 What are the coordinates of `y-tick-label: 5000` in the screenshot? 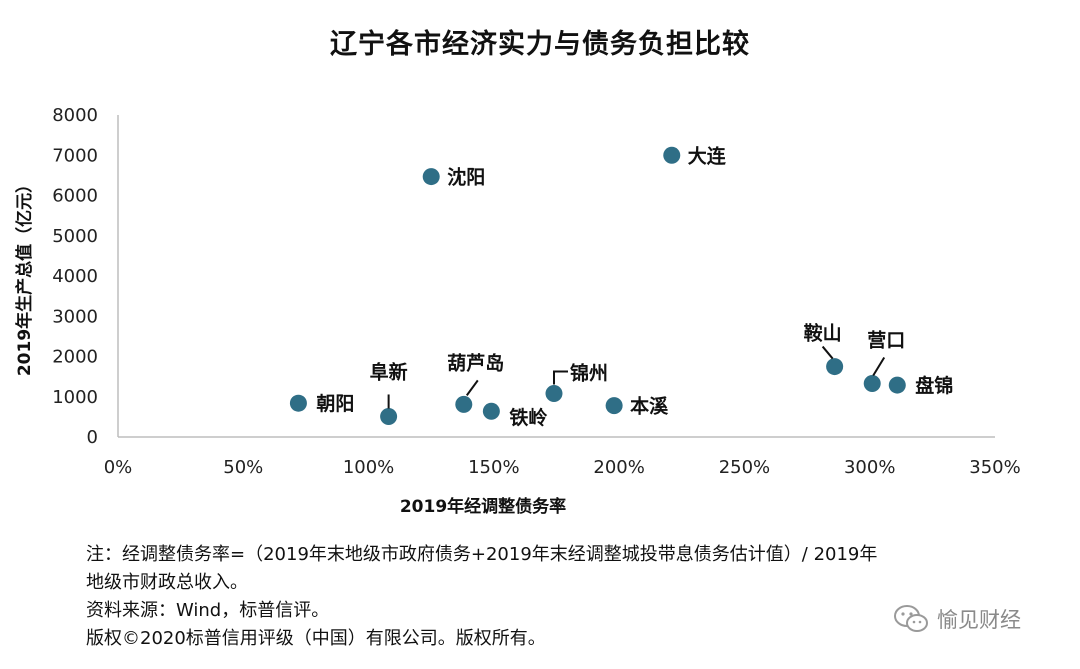 It's located at (75, 236).